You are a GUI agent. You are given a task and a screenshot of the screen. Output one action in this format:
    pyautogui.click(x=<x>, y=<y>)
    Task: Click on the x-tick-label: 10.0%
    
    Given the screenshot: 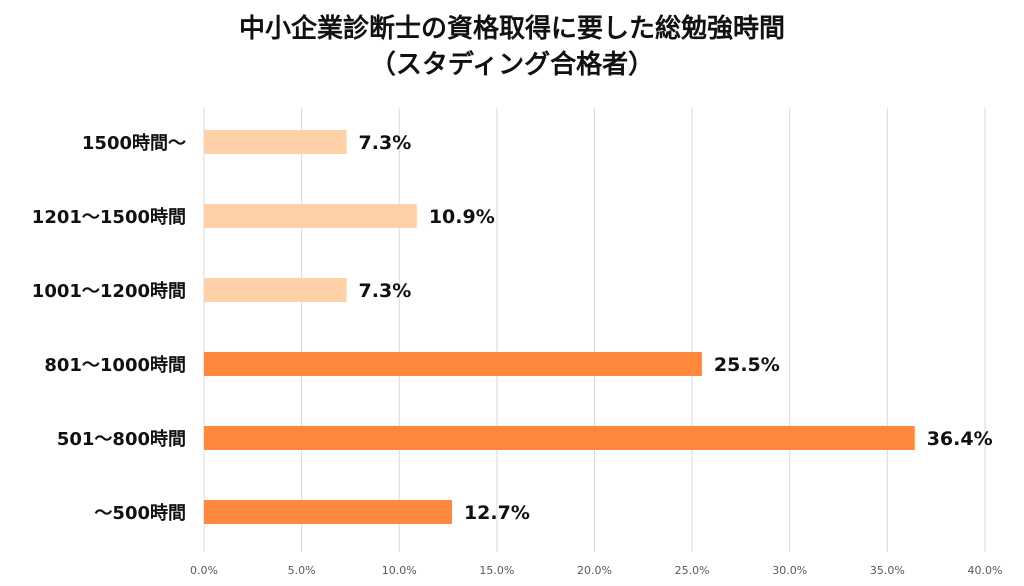 What is the action you would take?
    pyautogui.click(x=399, y=570)
    